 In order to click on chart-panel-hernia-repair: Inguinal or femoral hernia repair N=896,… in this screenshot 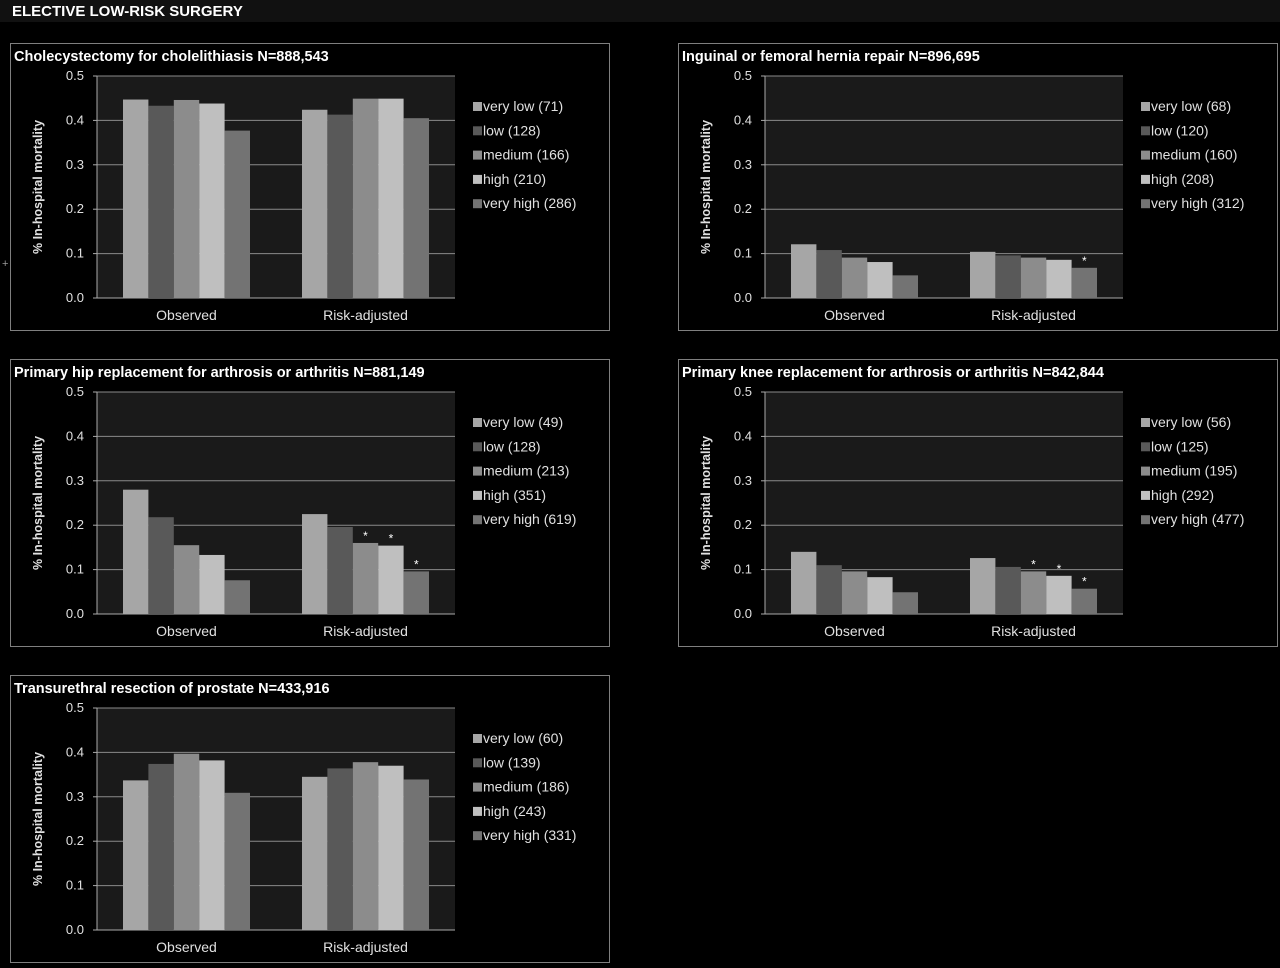, I will do `click(978, 187)`.